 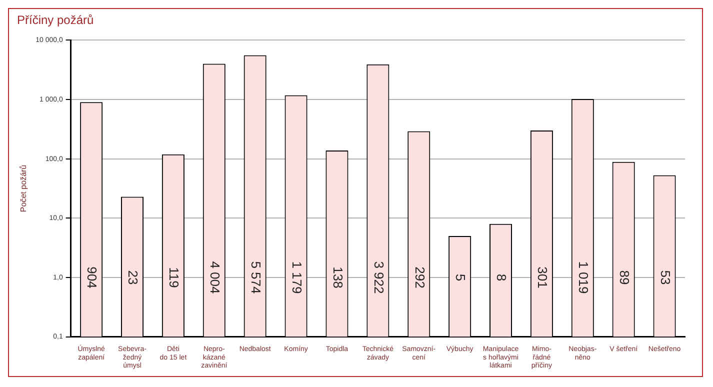 What do you see at coordinates (92, 277) in the screenshot?
I see `data-label: 904` at bounding box center [92, 277].